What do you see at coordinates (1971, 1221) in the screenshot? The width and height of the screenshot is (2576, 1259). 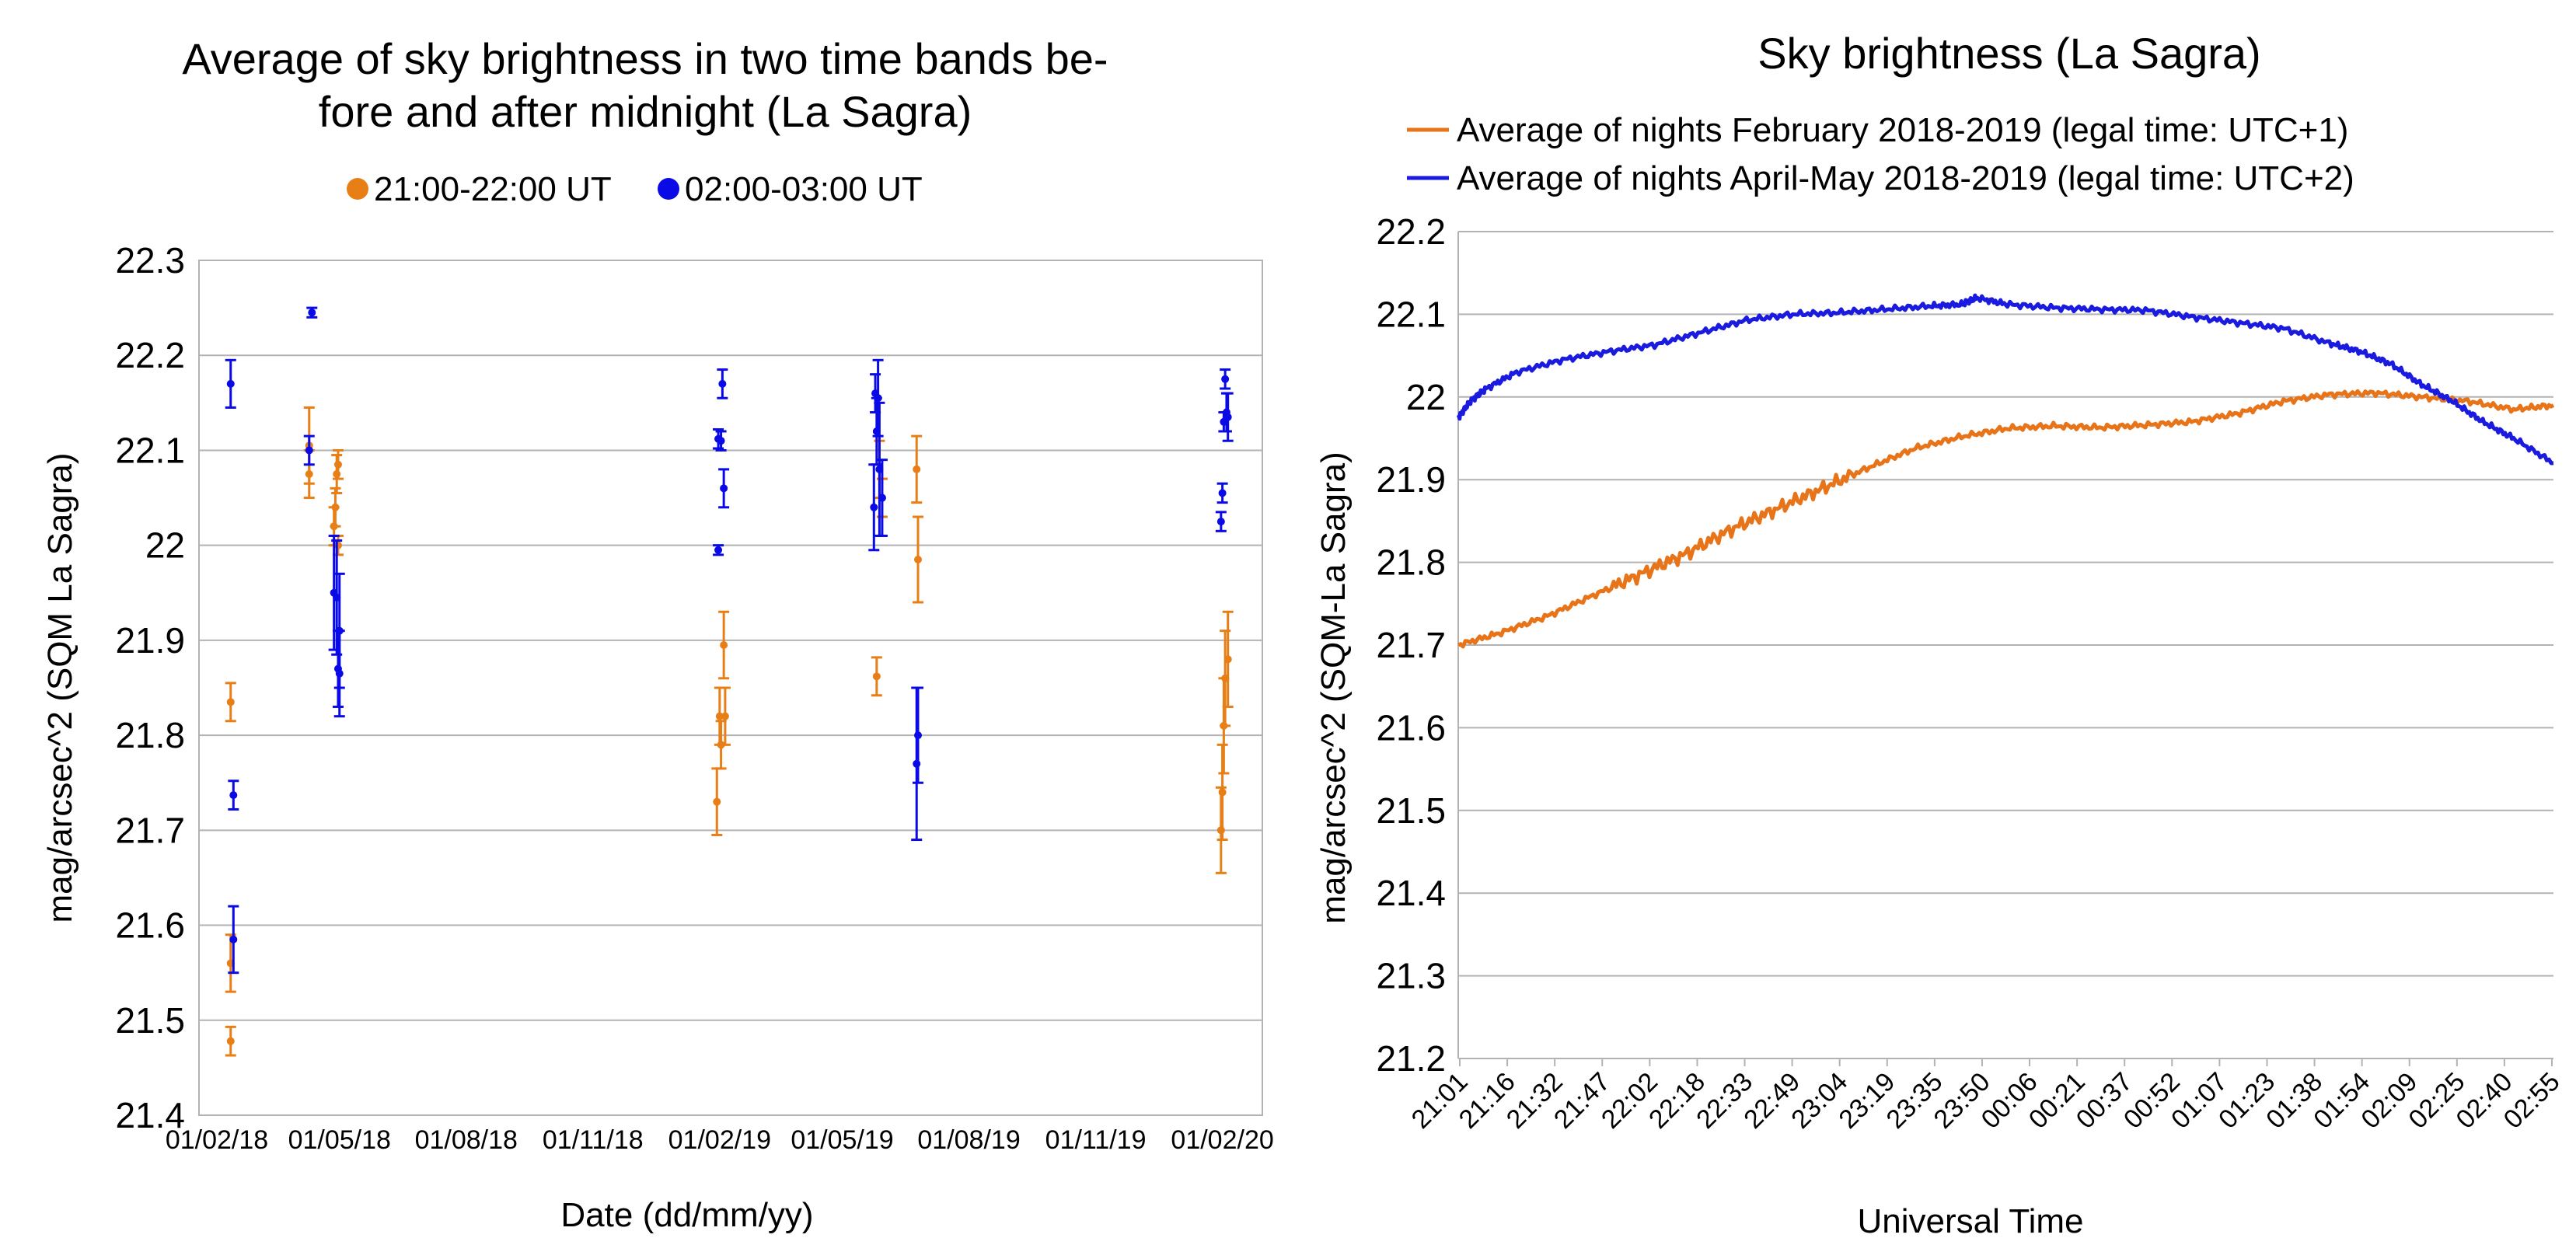 I see `right-x-axis-label: Universal Time` at bounding box center [1971, 1221].